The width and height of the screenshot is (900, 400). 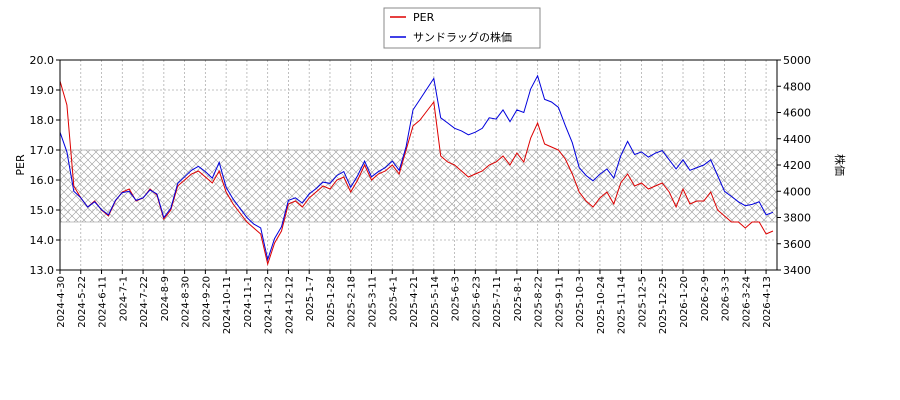 I want to click on y2-tick-label: 4600, so click(x=797, y=113).